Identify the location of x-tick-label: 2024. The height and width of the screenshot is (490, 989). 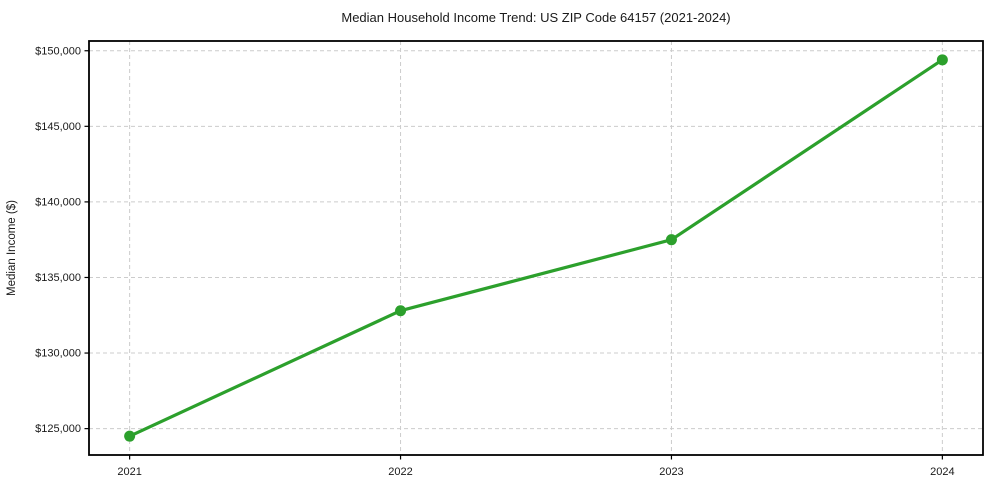
(942, 472).